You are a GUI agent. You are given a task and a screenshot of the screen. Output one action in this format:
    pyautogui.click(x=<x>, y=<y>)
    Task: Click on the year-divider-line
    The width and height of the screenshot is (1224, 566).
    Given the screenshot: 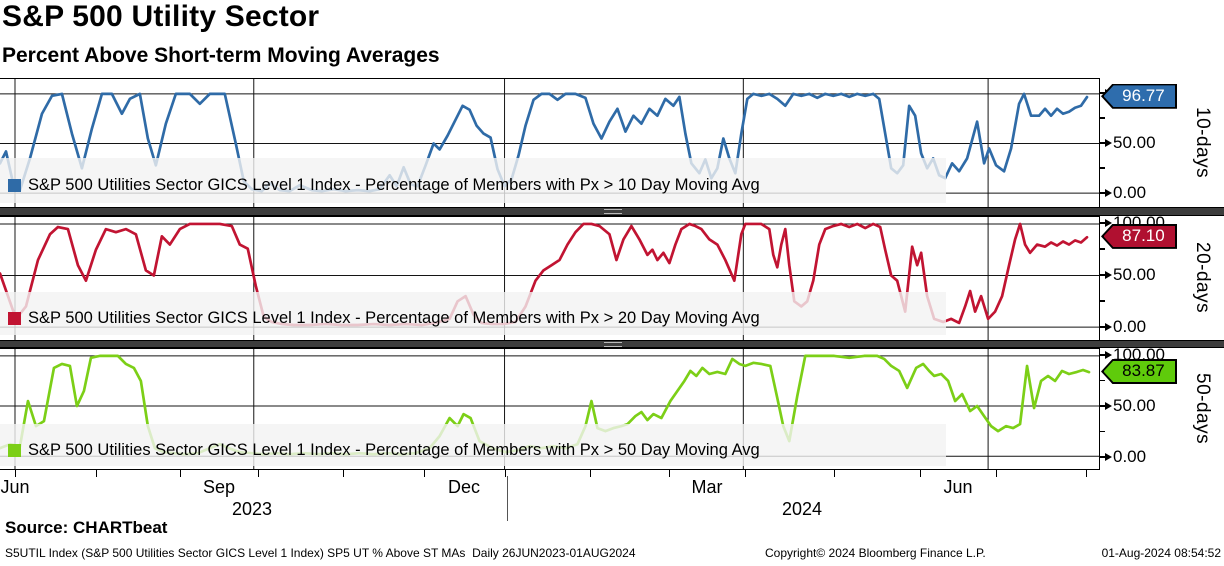 What is the action you would take?
    pyautogui.click(x=507, y=498)
    